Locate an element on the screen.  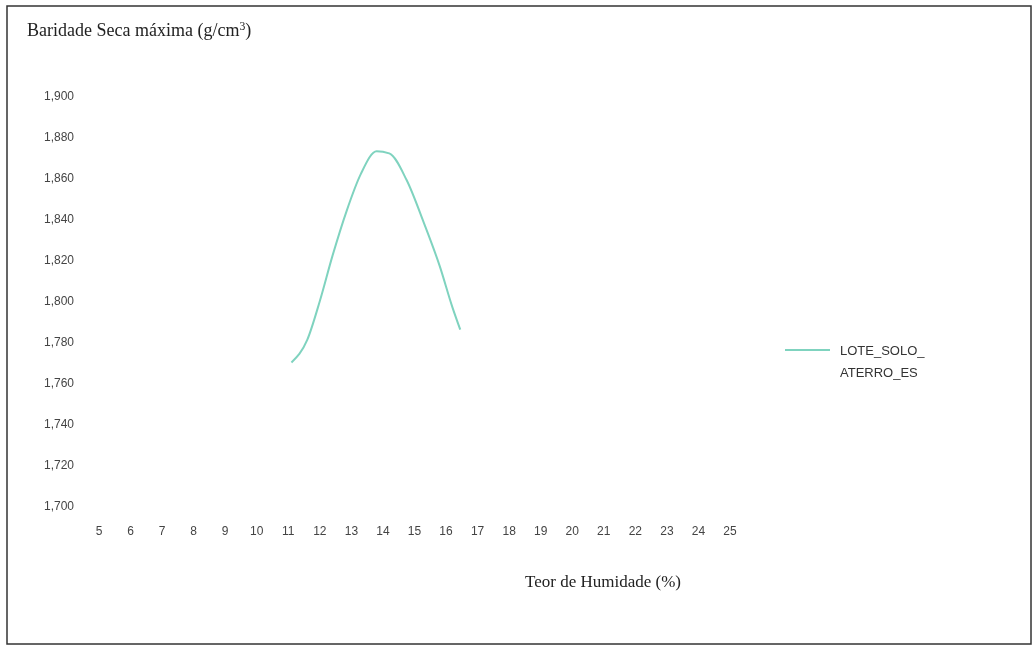
y-tick-label: 1,860 is located at coordinates (59, 178).